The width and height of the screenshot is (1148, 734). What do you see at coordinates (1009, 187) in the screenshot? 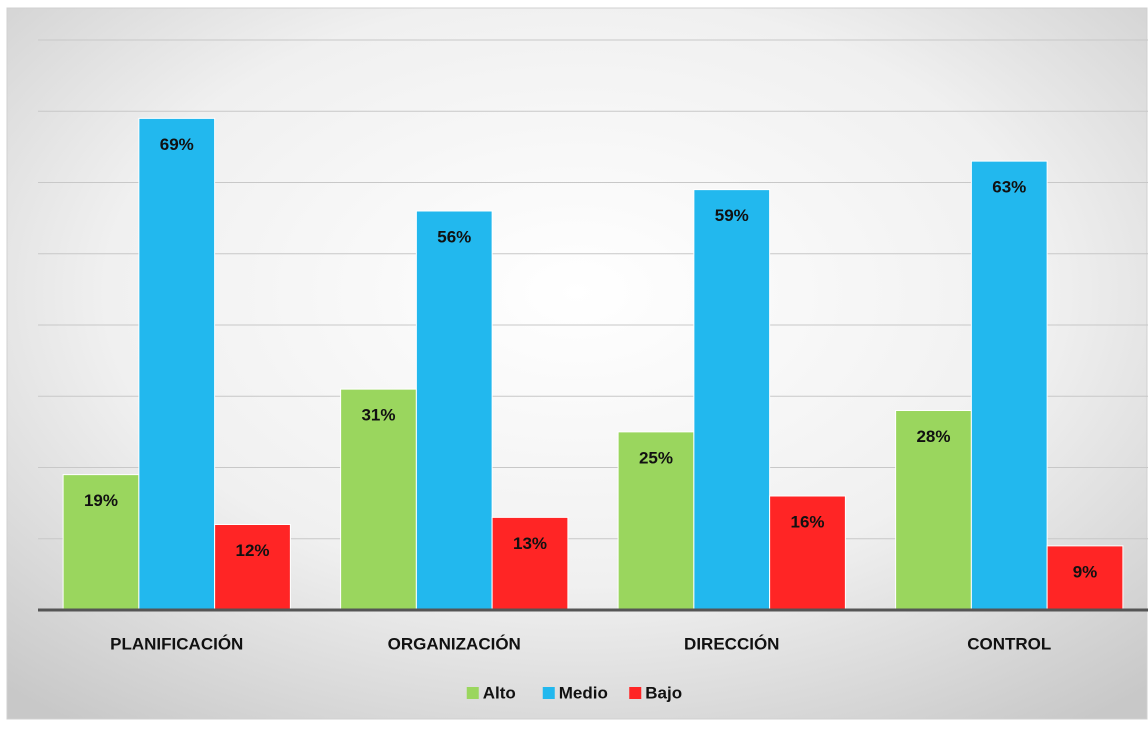
I see `data-label: 63%` at bounding box center [1009, 187].